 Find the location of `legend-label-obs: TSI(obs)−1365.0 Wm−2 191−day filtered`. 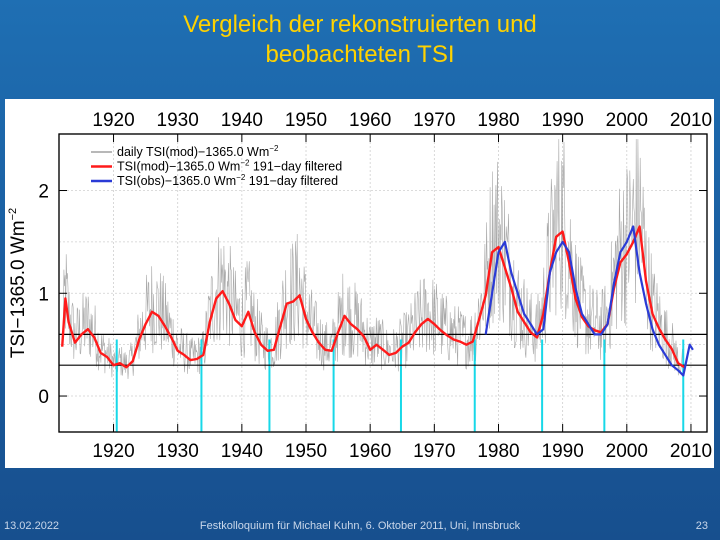

legend-label-obs: TSI(obs)−1365.0 Wm−2 191−day filtered is located at coordinates (227, 180).